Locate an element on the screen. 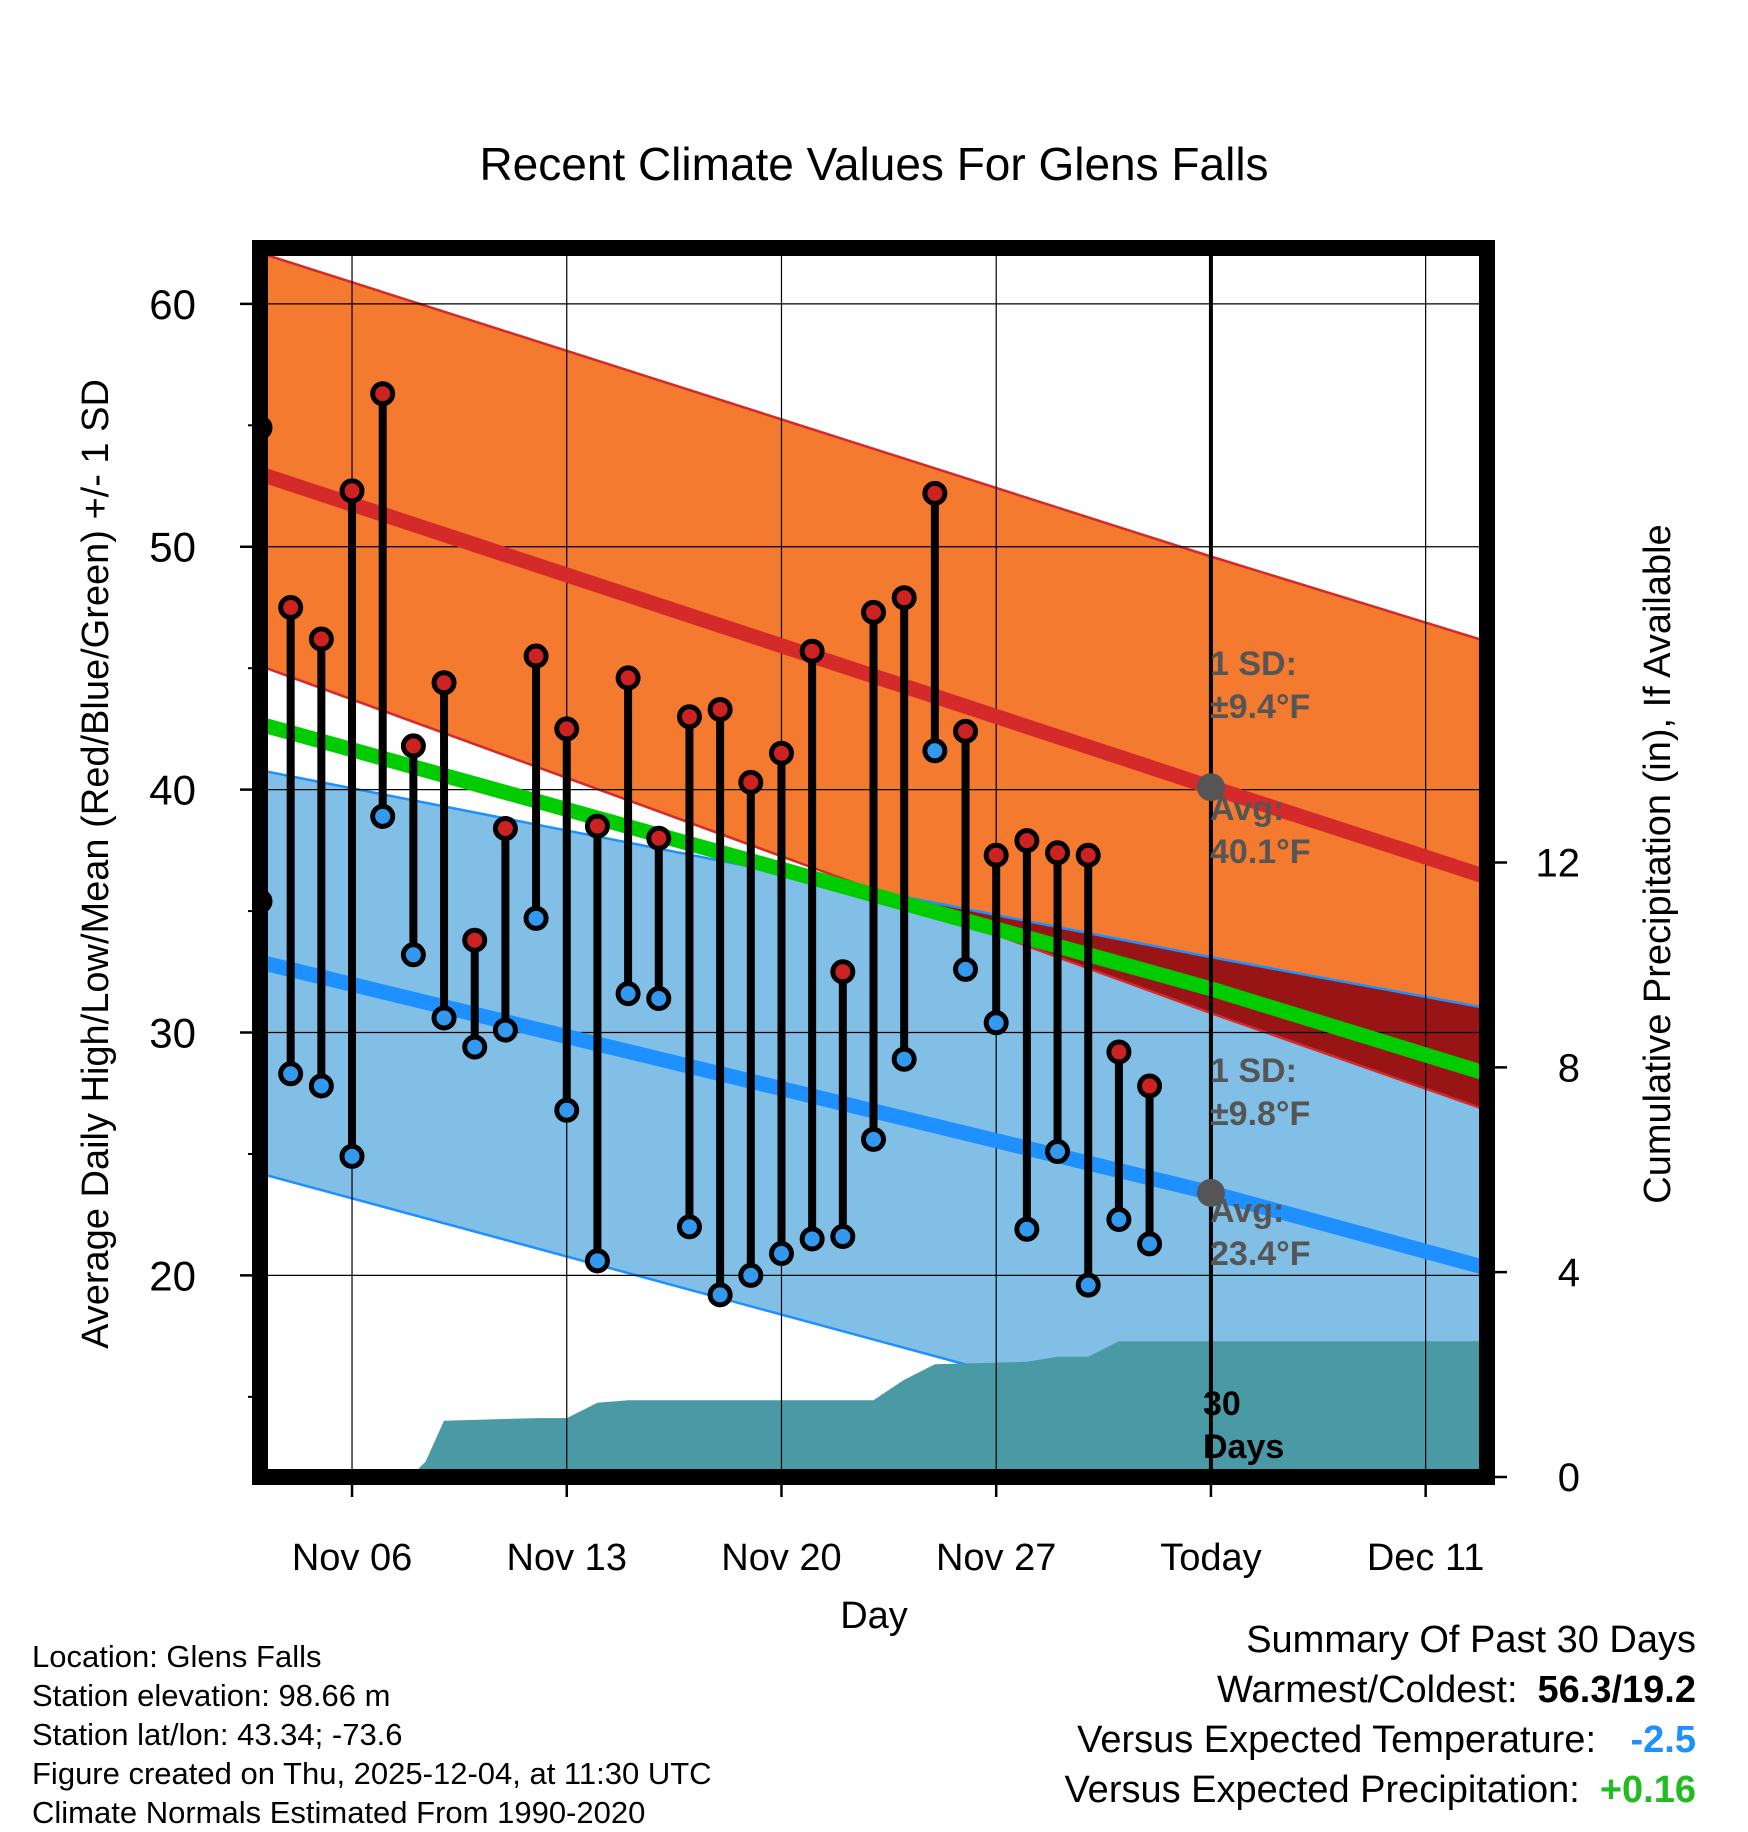 This screenshot has width=1748, height=1832. low-avg-marker is located at coordinates (1210, 1192).